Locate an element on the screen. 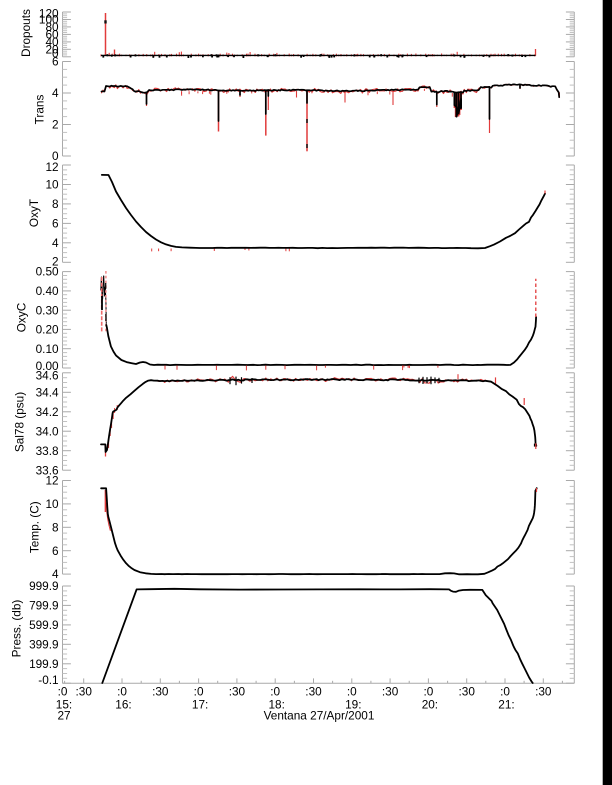 This screenshot has width=612, height=785. svg-text: Trans is located at coordinates (40, 110).